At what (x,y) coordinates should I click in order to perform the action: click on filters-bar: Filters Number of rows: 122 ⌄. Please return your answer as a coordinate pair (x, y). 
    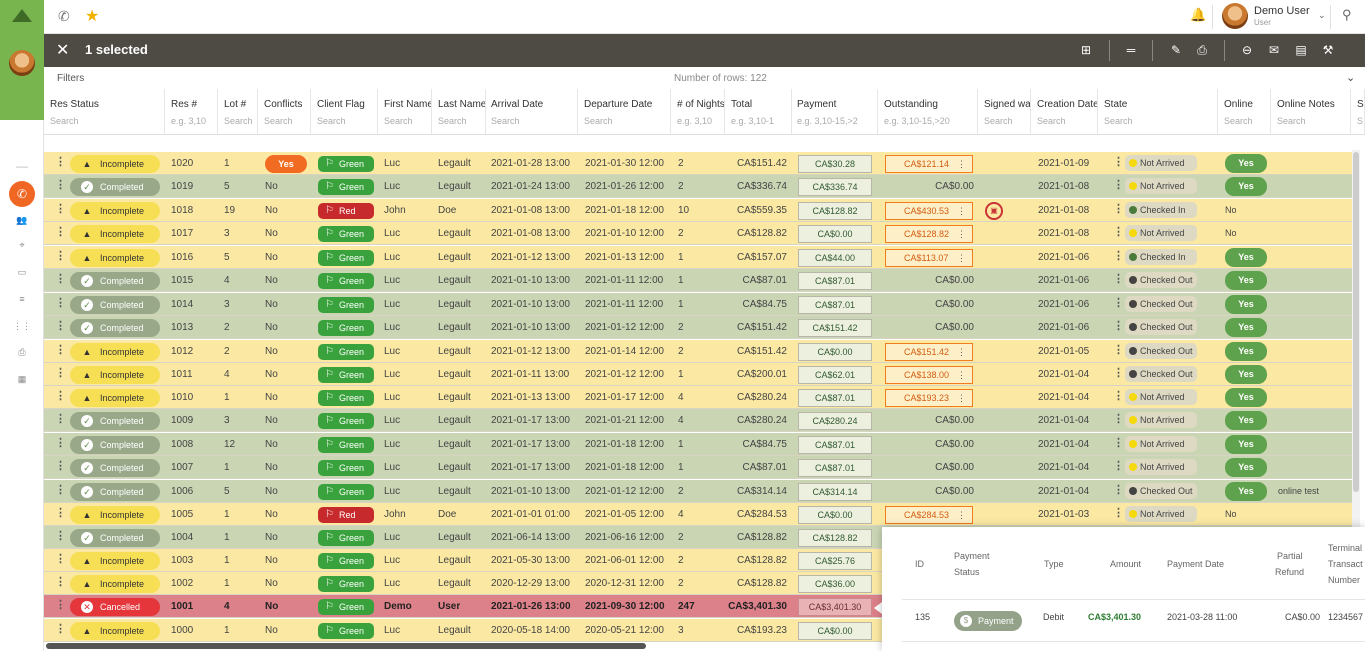
    Looking at the image, I should click on (704, 78).